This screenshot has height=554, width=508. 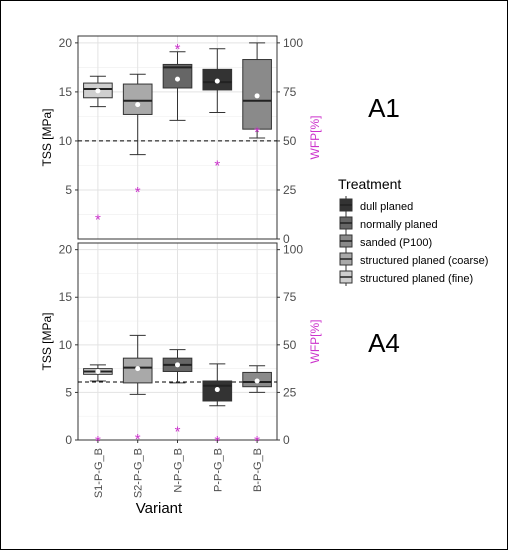 What do you see at coordinates (396, 243) in the screenshot?
I see `legend-label: sanded (P100)` at bounding box center [396, 243].